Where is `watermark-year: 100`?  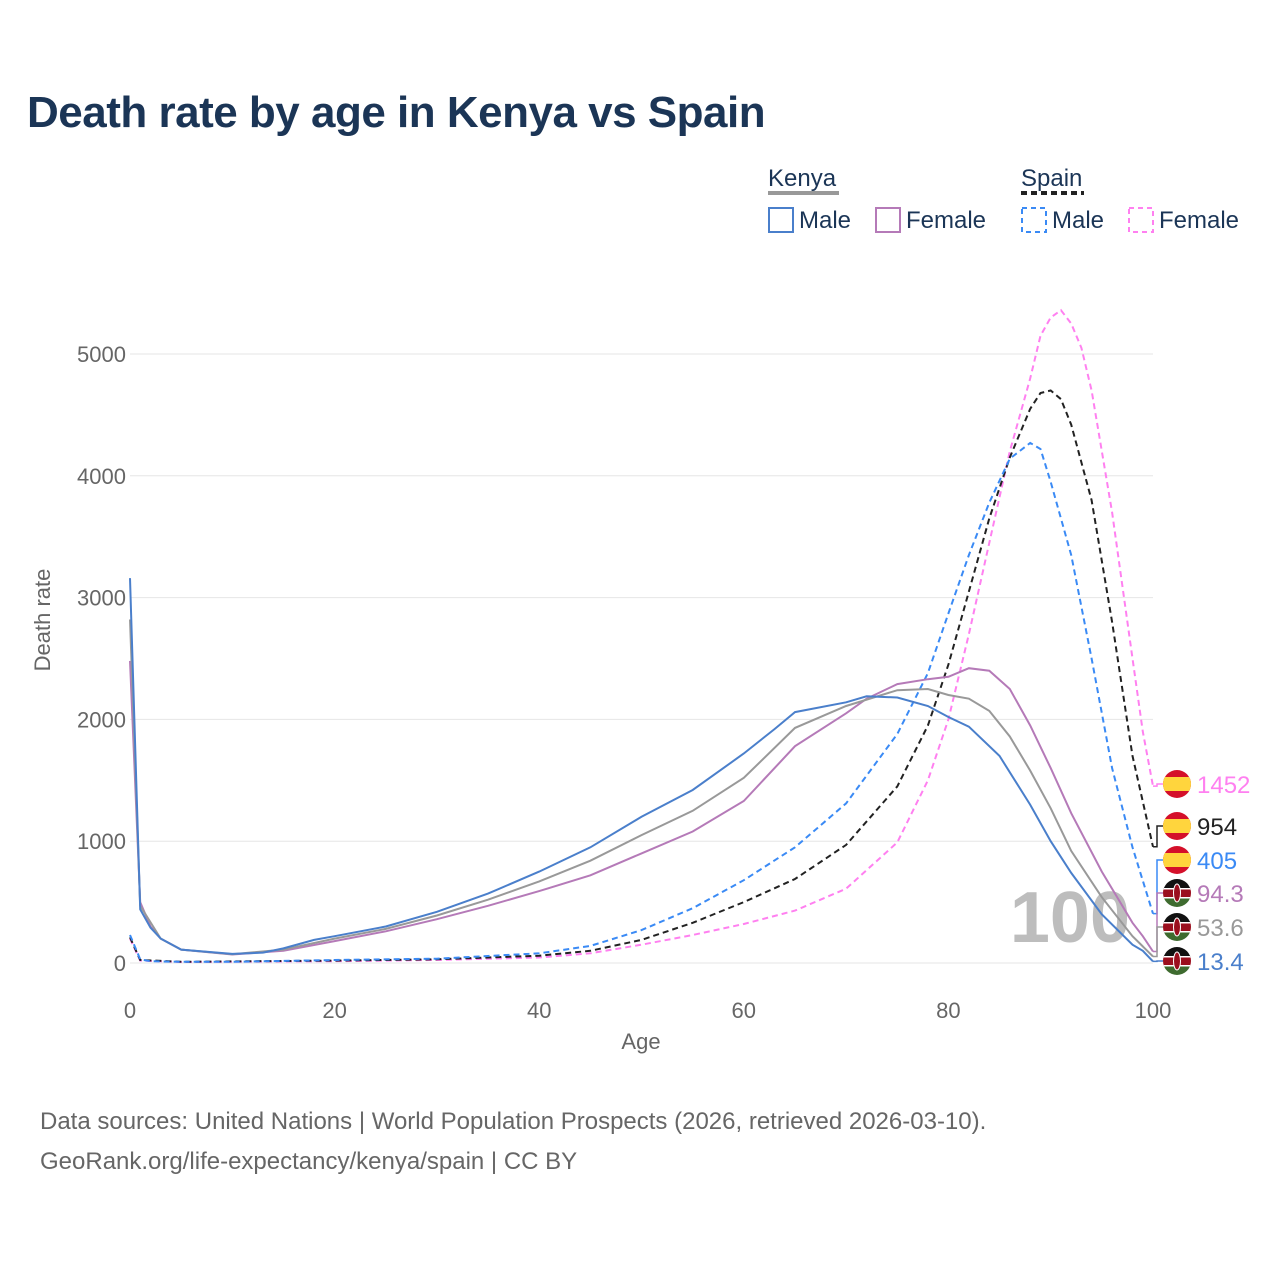 watermark-year: 100 is located at coordinates (1070, 918).